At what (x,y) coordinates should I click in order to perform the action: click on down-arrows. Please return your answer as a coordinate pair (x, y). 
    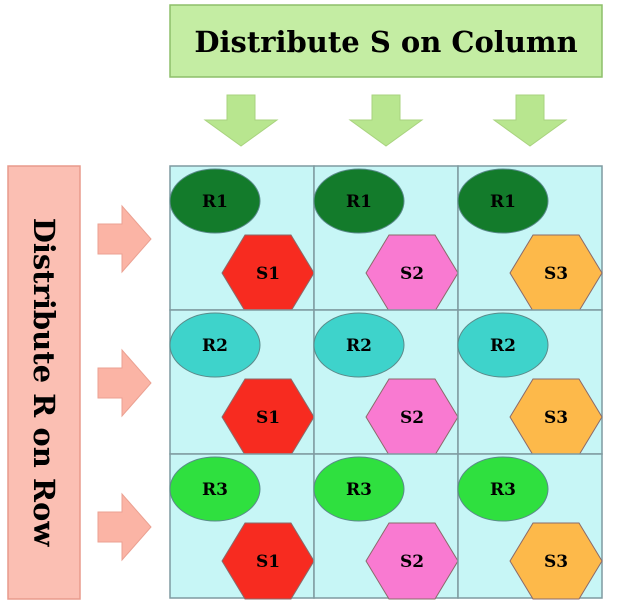
    Looking at the image, I should click on (385, 120).